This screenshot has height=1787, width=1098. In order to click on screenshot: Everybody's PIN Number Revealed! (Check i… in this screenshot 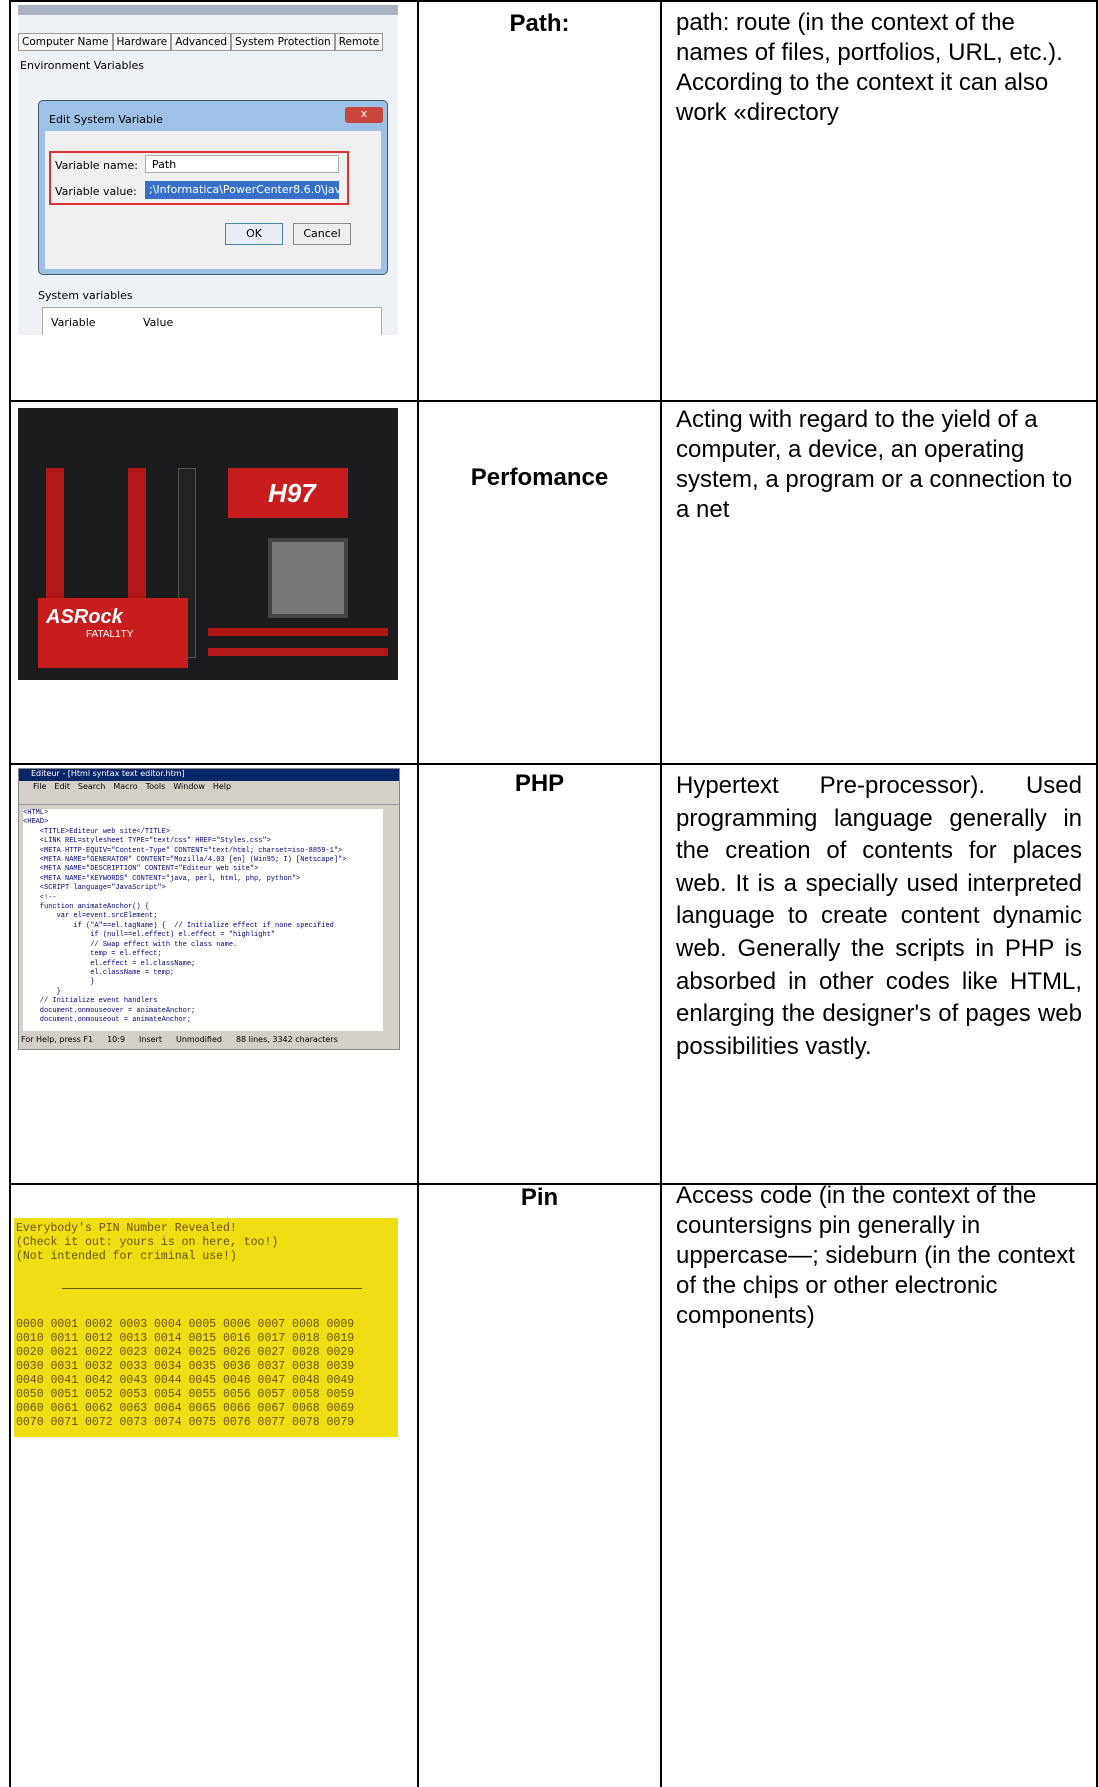, I will do `click(206, 1327)`.